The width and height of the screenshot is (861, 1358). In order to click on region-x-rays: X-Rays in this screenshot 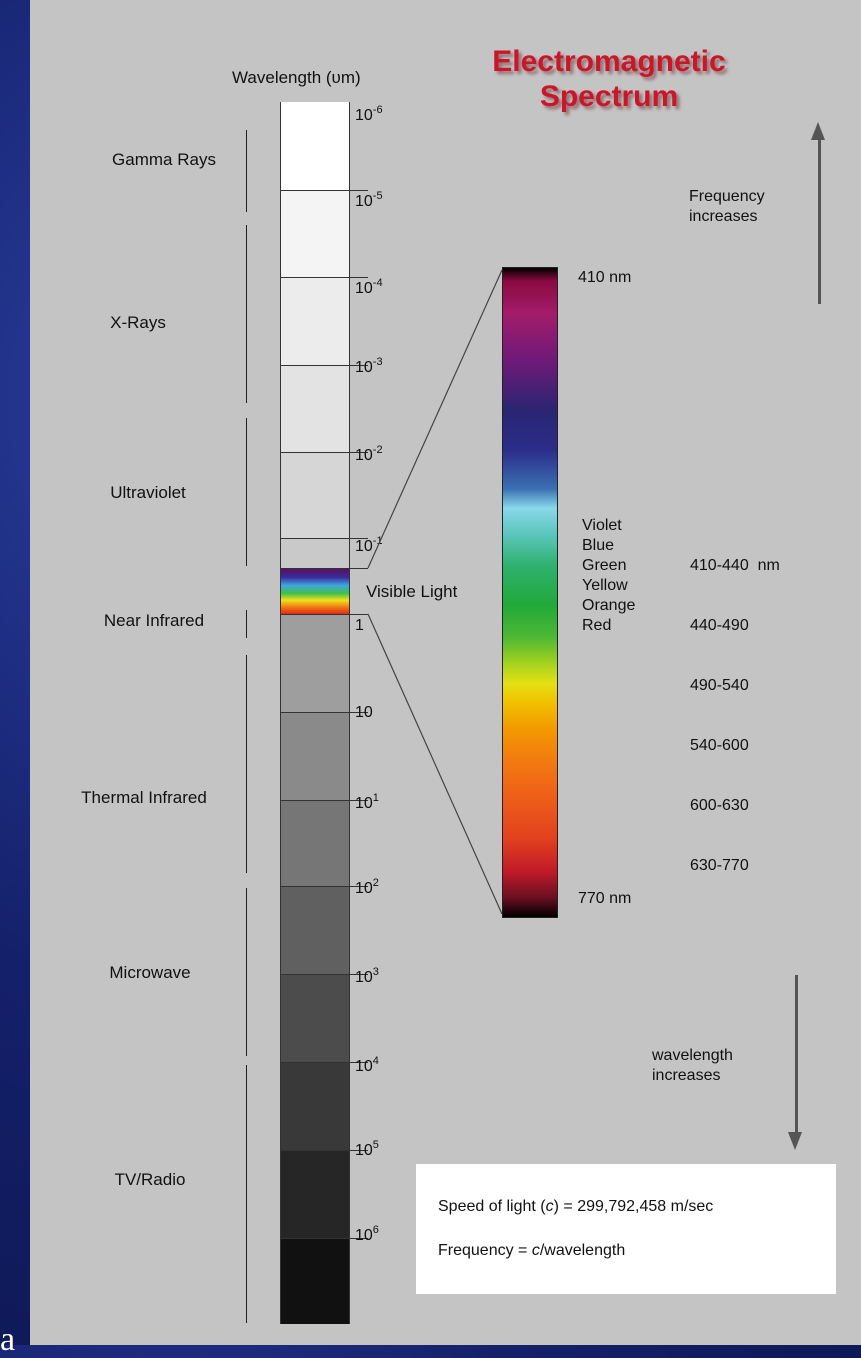, I will do `click(138, 322)`.